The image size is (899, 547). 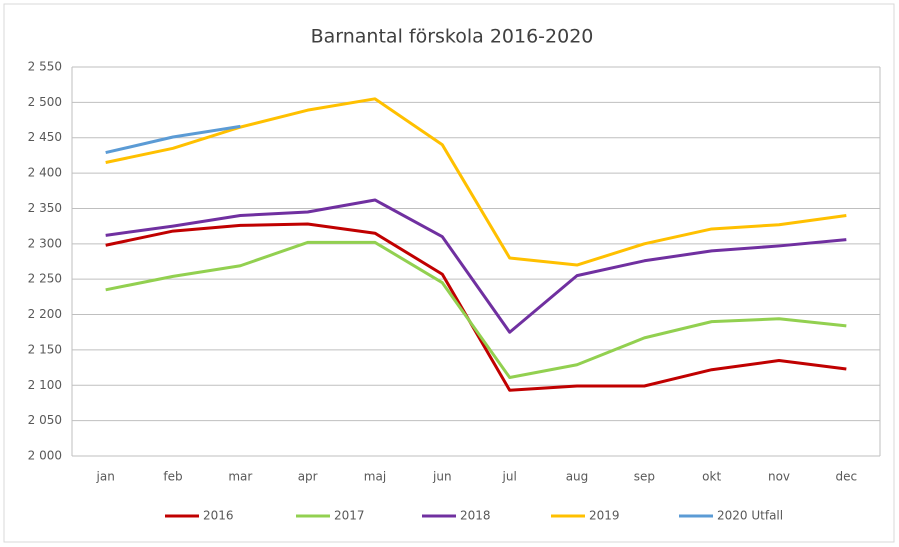 What do you see at coordinates (45, 420) in the screenshot?
I see `y-tick-label: 2 050` at bounding box center [45, 420].